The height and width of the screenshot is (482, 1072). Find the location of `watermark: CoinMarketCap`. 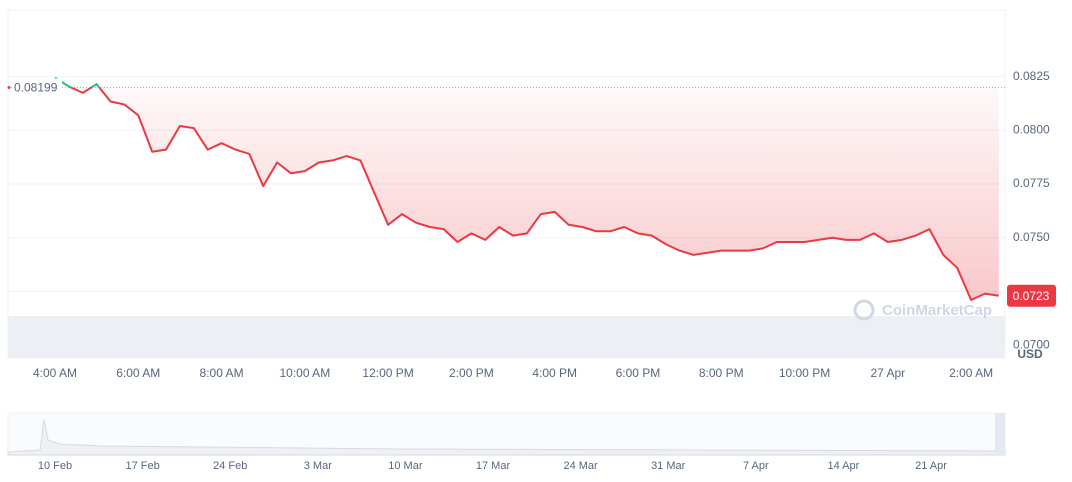

watermark: CoinMarketCap is located at coordinates (937, 310).